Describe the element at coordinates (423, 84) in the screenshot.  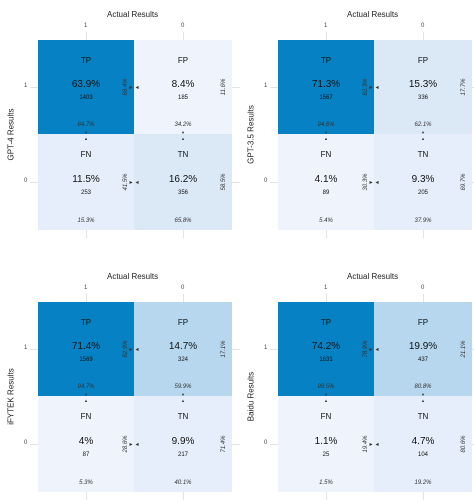
I see `cell-percentage: 15.3%` at that location.